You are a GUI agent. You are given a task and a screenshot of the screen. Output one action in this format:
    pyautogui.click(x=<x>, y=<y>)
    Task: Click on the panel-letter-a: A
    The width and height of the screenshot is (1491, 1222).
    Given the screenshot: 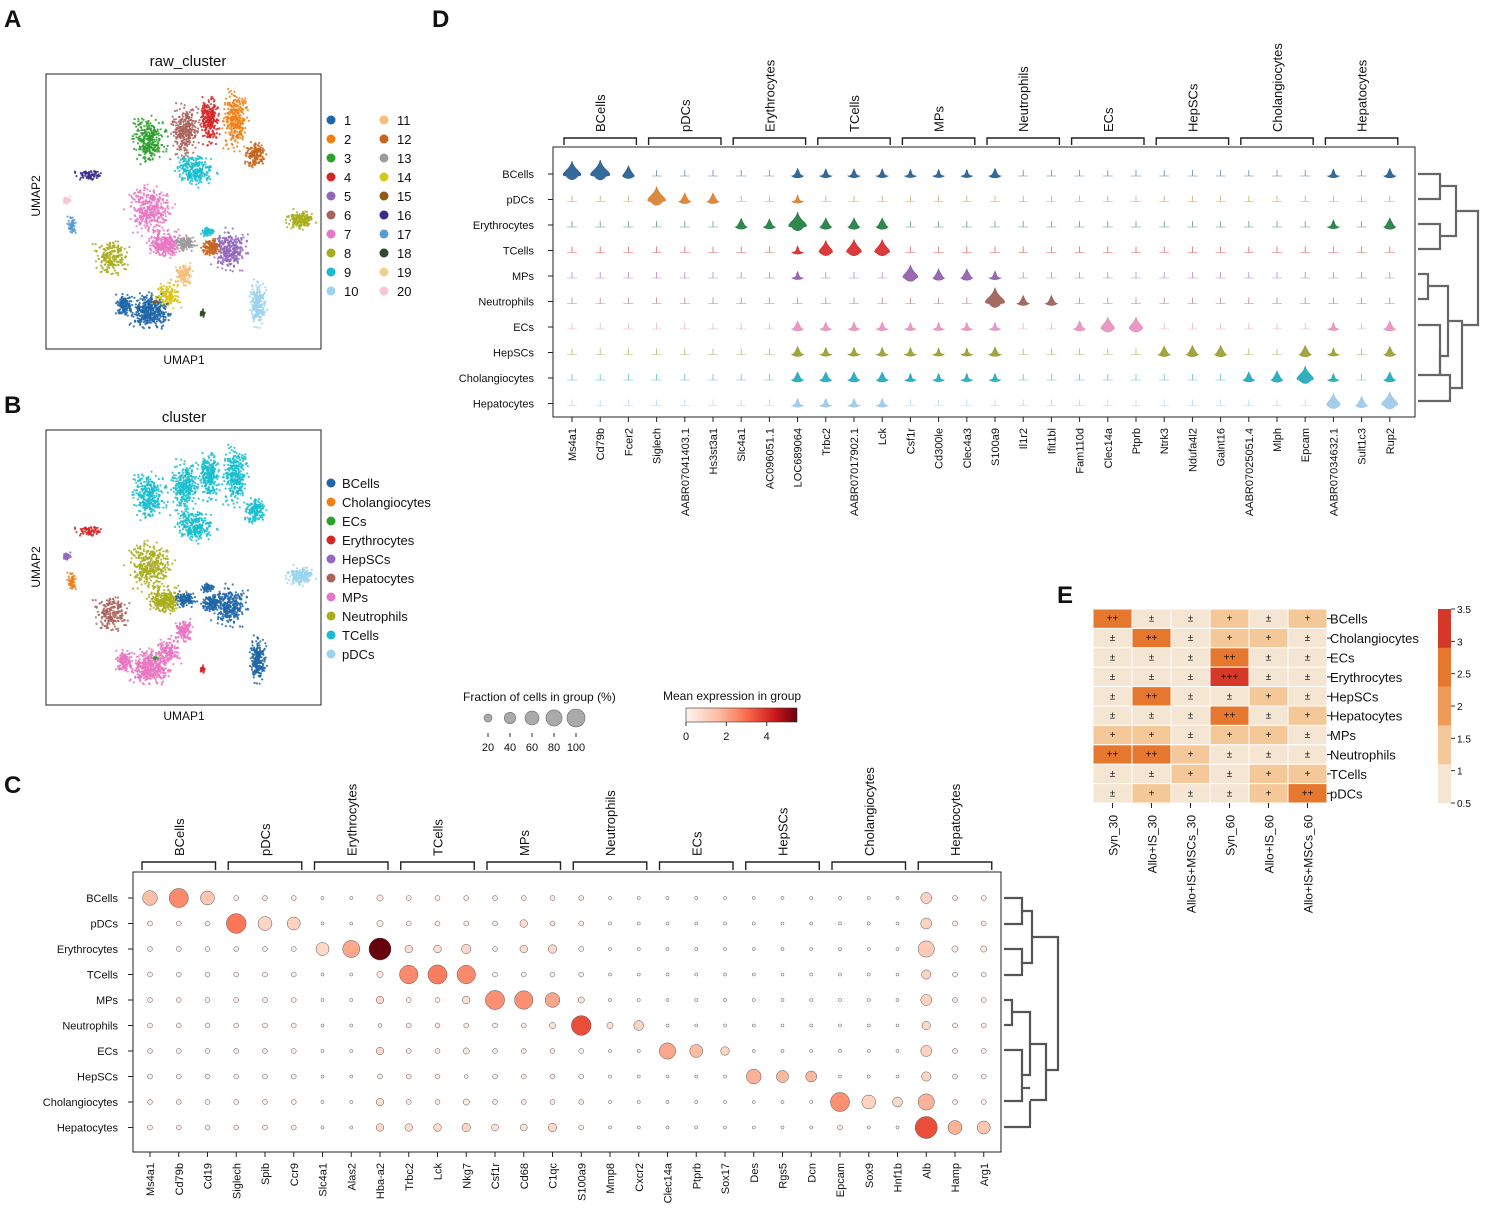 What is the action you would take?
    pyautogui.click(x=12, y=19)
    